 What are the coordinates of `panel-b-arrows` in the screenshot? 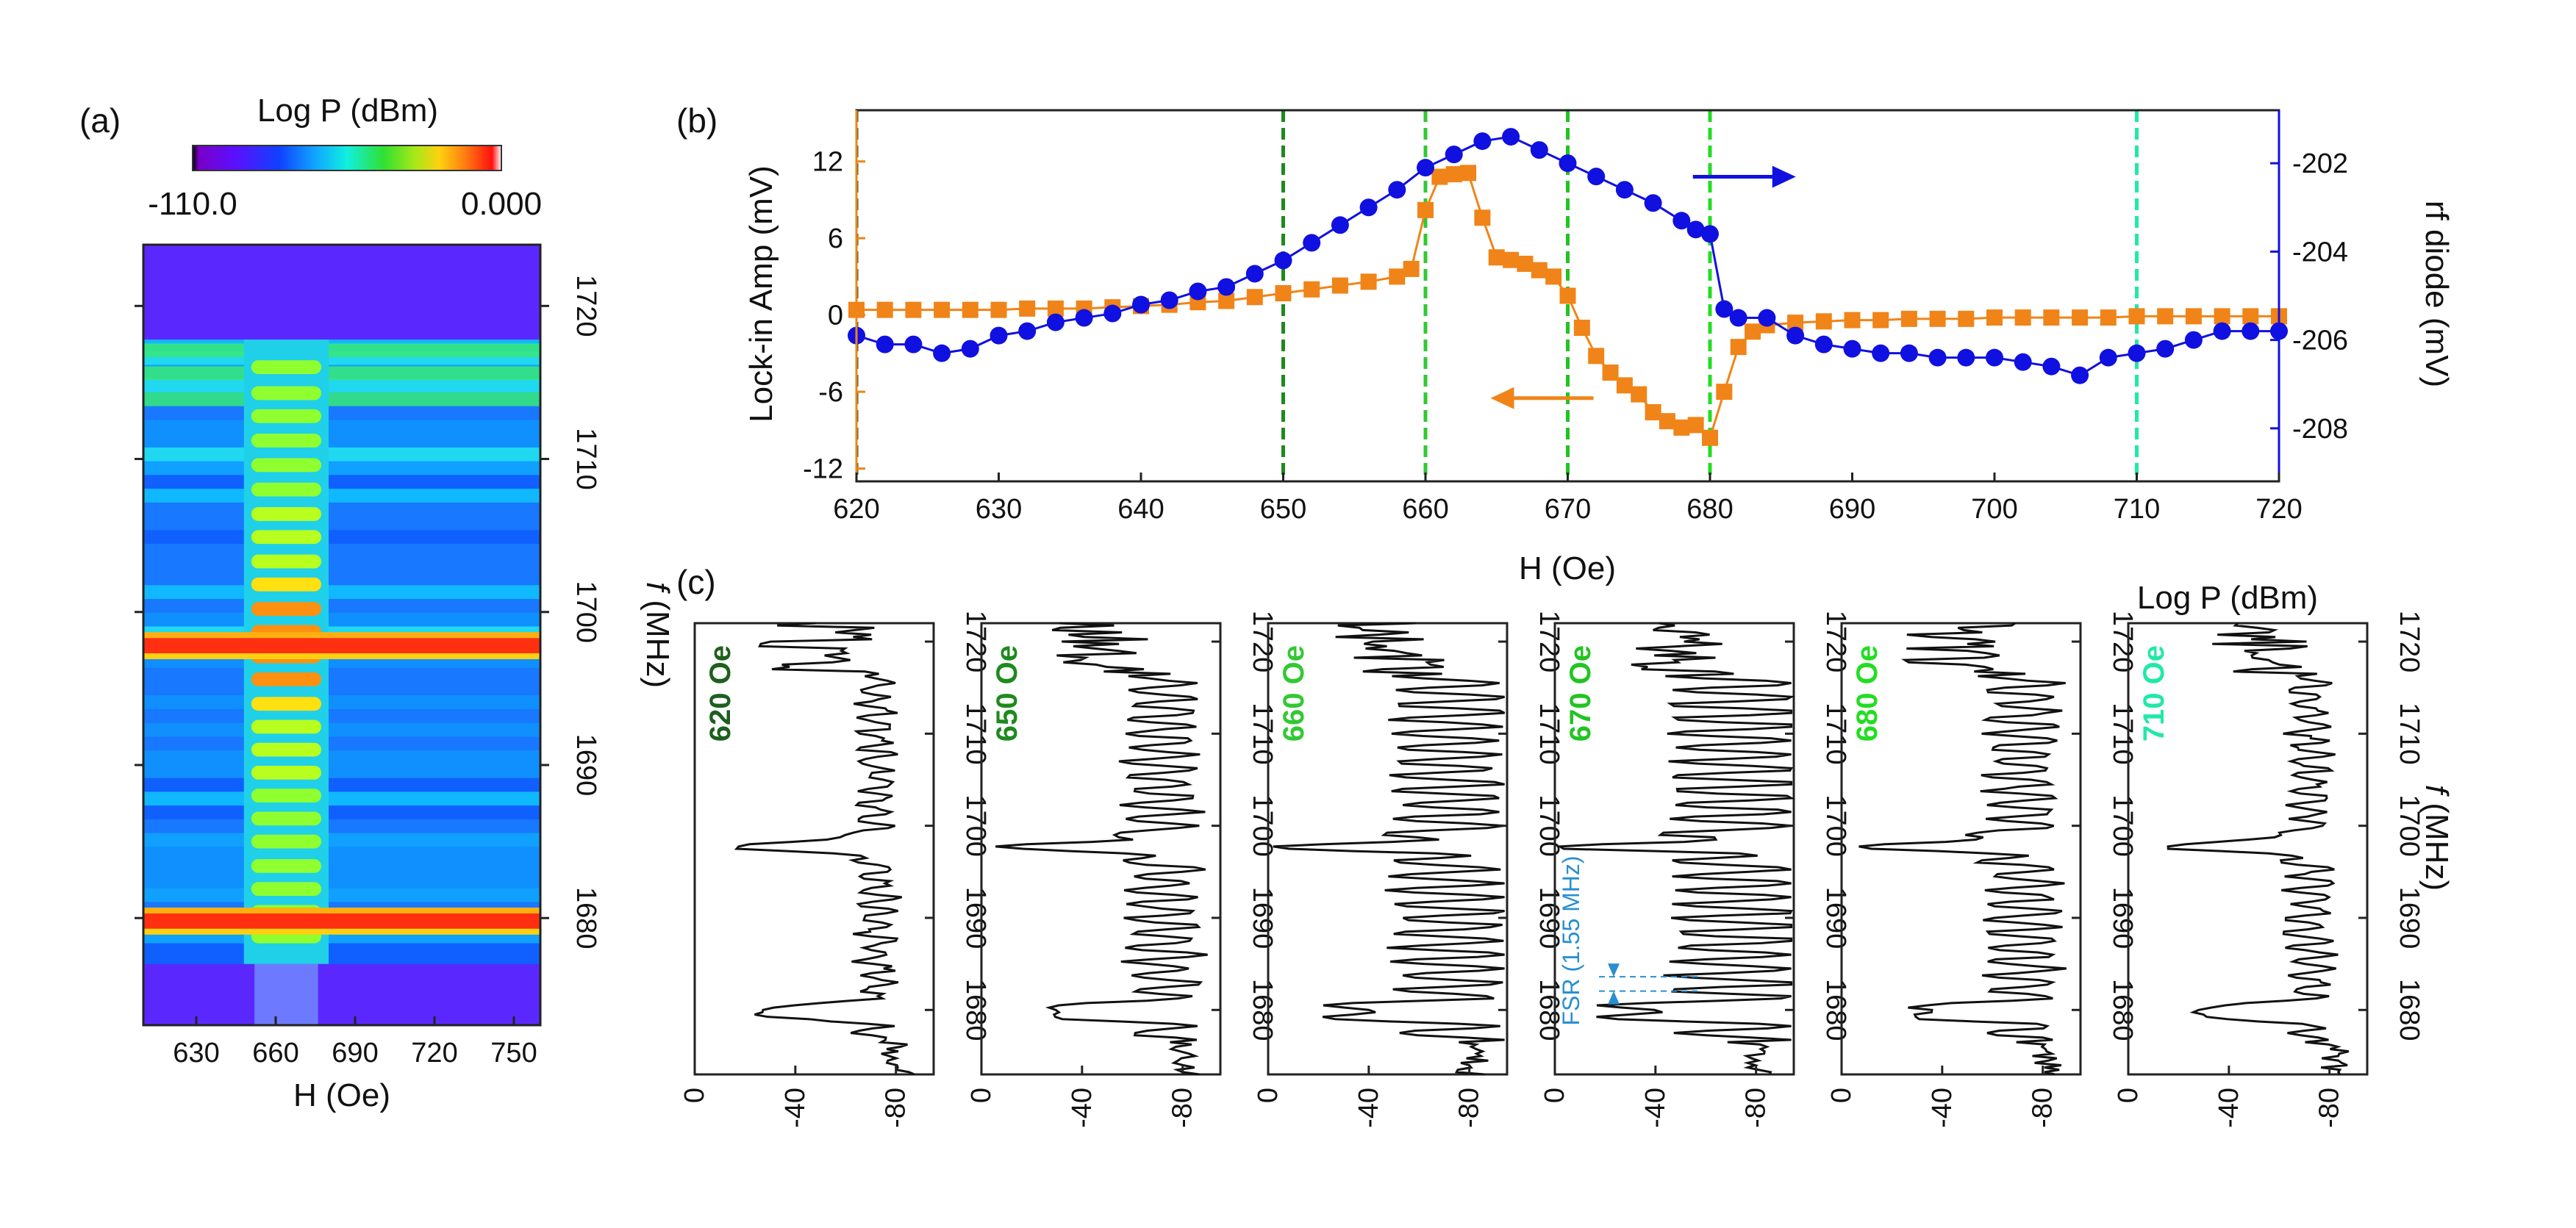 It's located at (1643, 287).